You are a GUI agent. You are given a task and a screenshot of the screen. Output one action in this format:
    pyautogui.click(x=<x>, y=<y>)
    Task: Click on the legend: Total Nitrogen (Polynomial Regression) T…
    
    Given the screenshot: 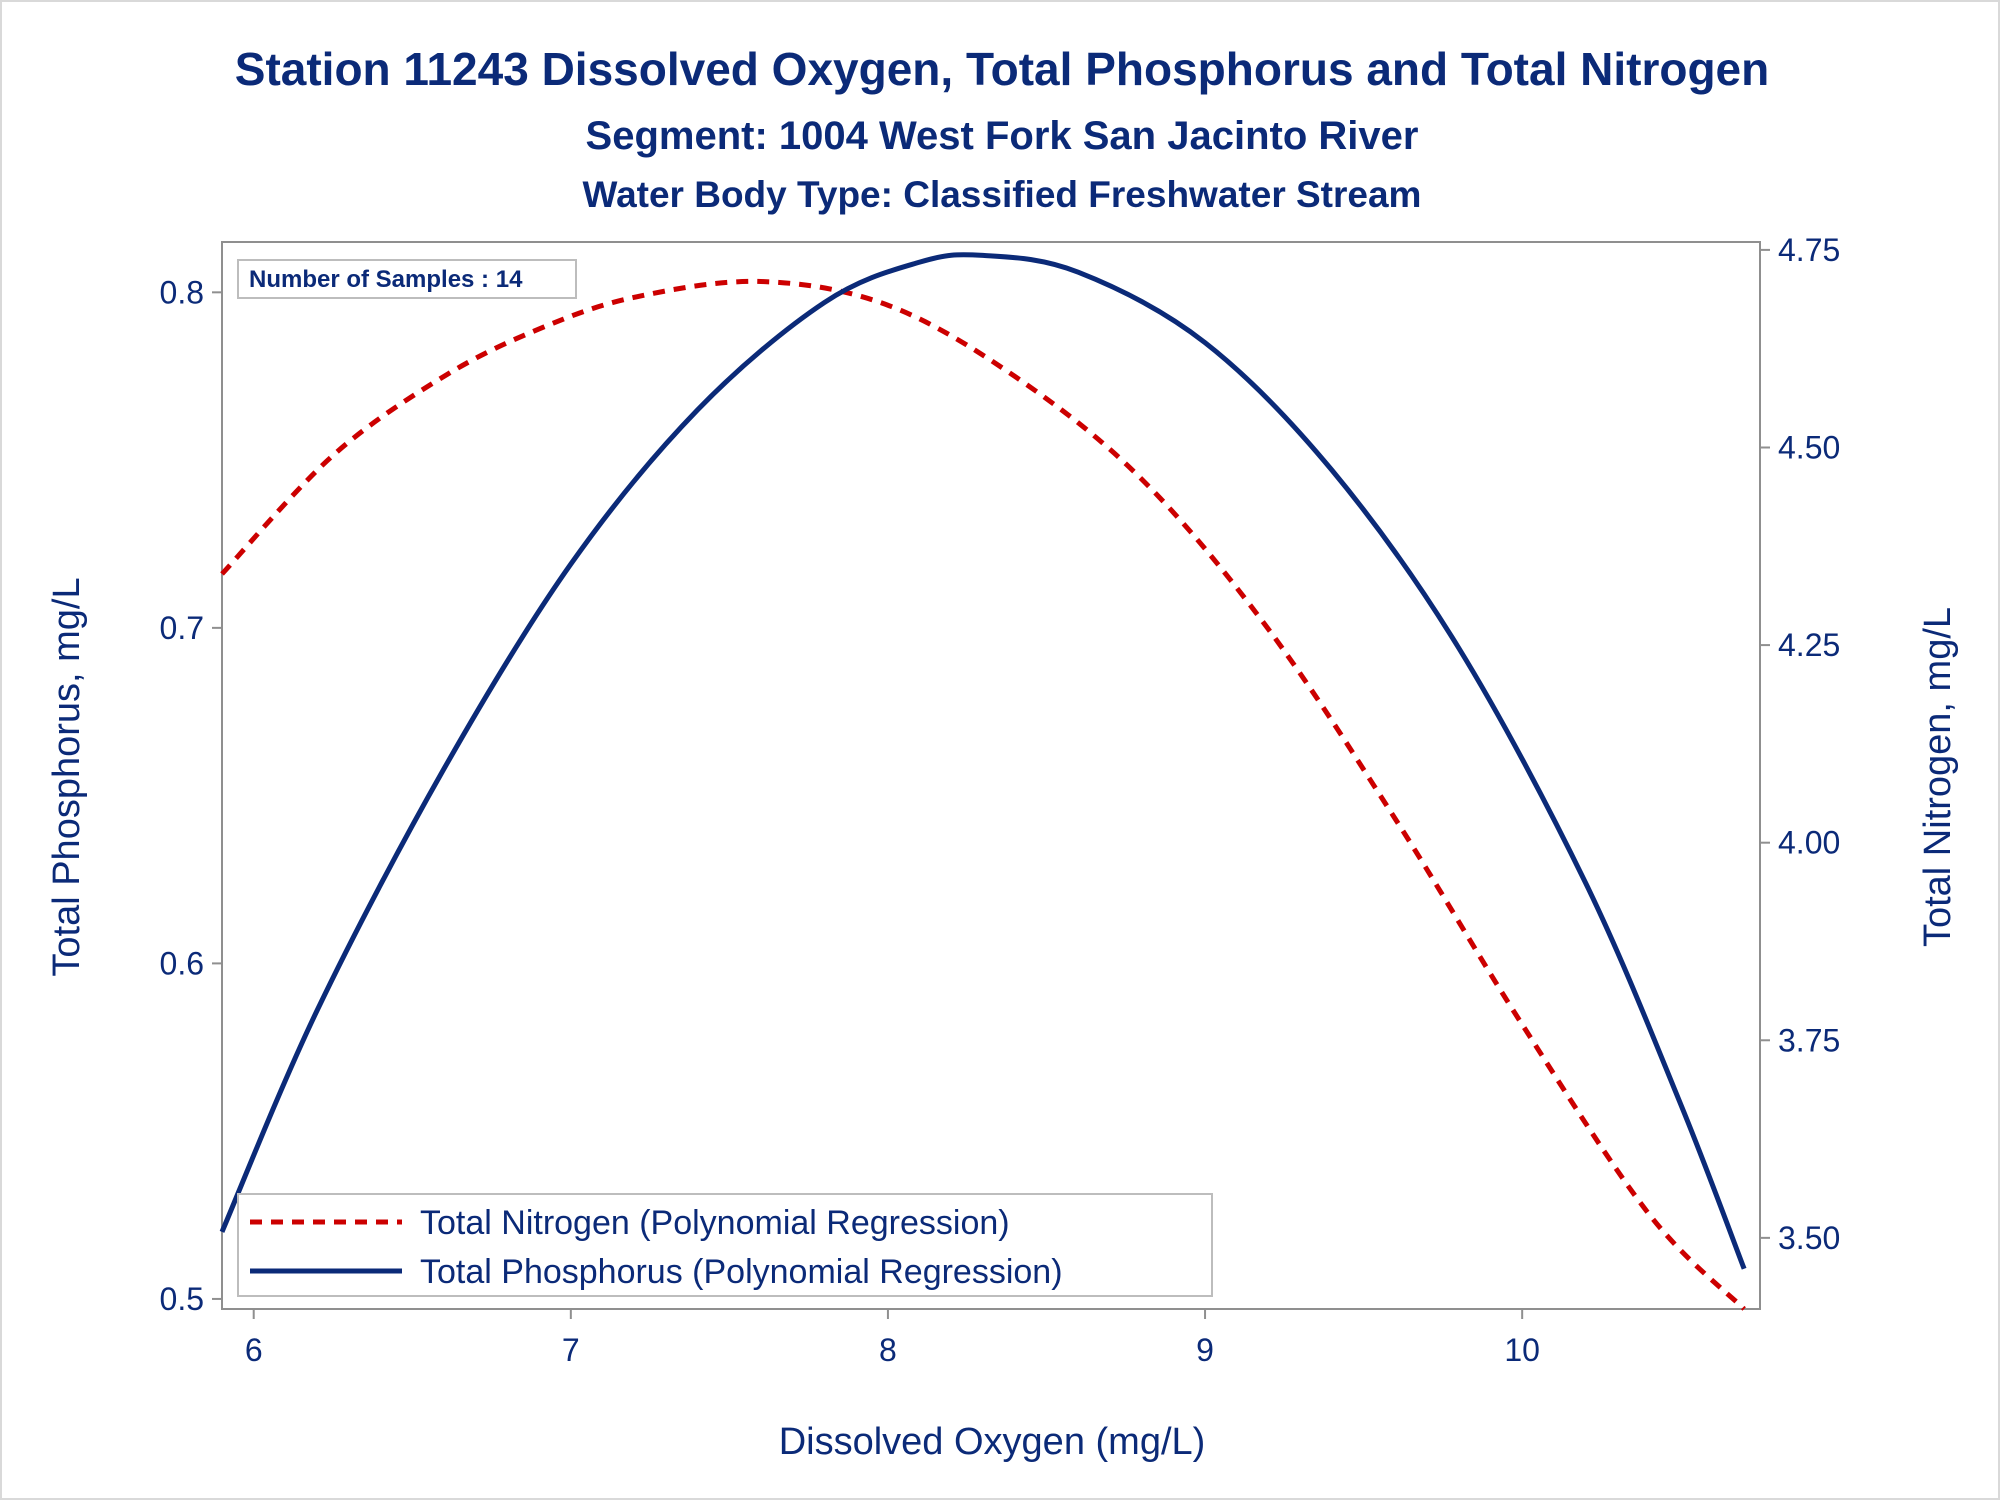 What is the action you would take?
    pyautogui.click(x=725, y=1245)
    